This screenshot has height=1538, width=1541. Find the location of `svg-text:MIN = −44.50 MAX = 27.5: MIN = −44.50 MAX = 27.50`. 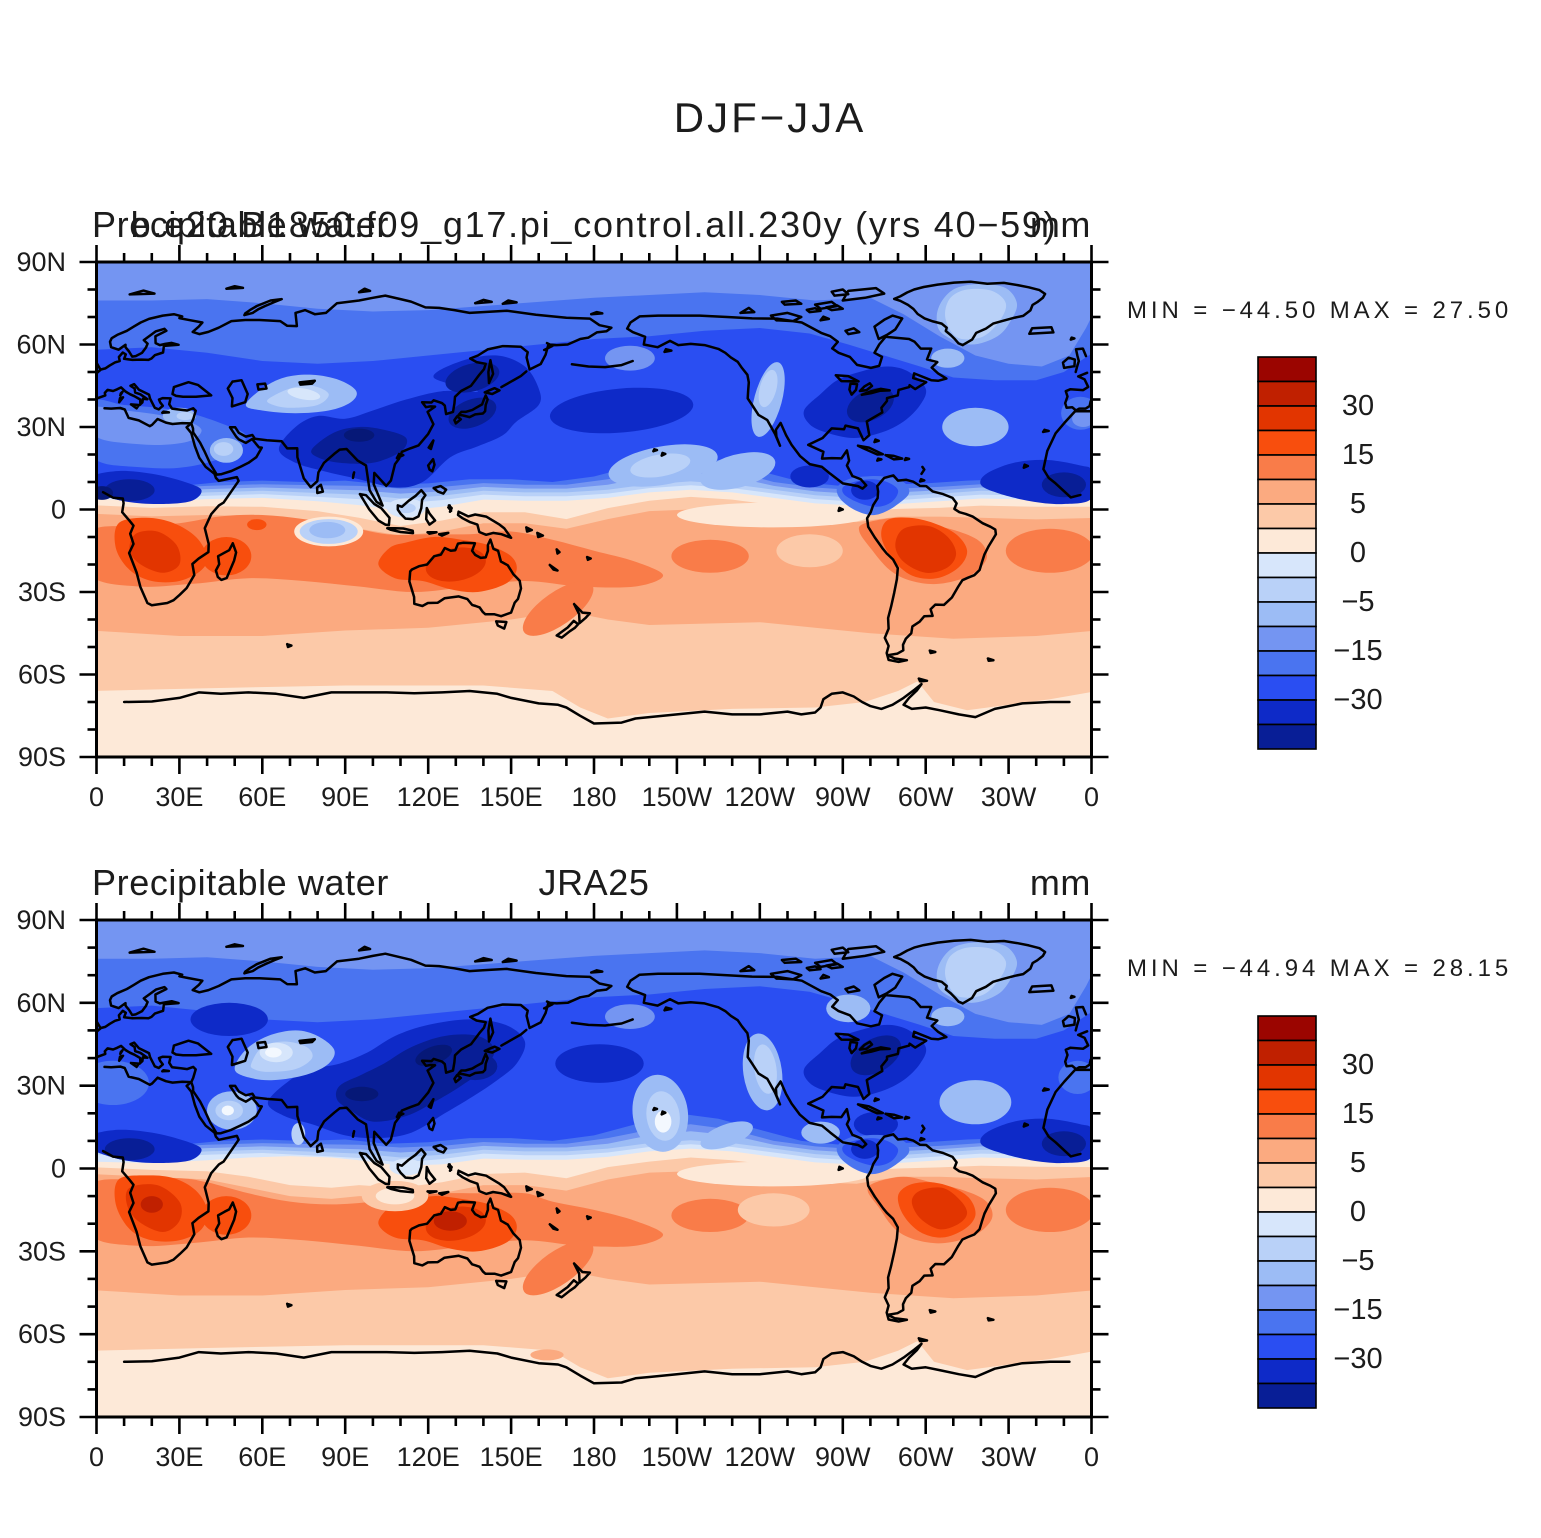

svg-text:MIN = −44.50 MAX = 27.5: MIN = −44.50 MAX = 27.50 is located at coordinates (1319, 310).